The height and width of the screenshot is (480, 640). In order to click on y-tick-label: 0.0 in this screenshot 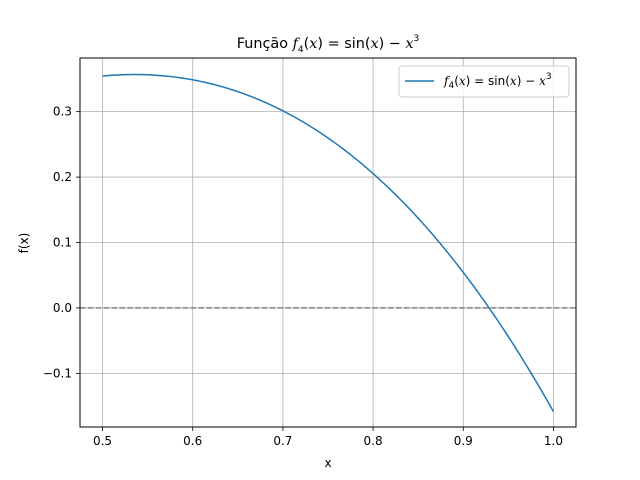, I will do `click(62, 308)`.